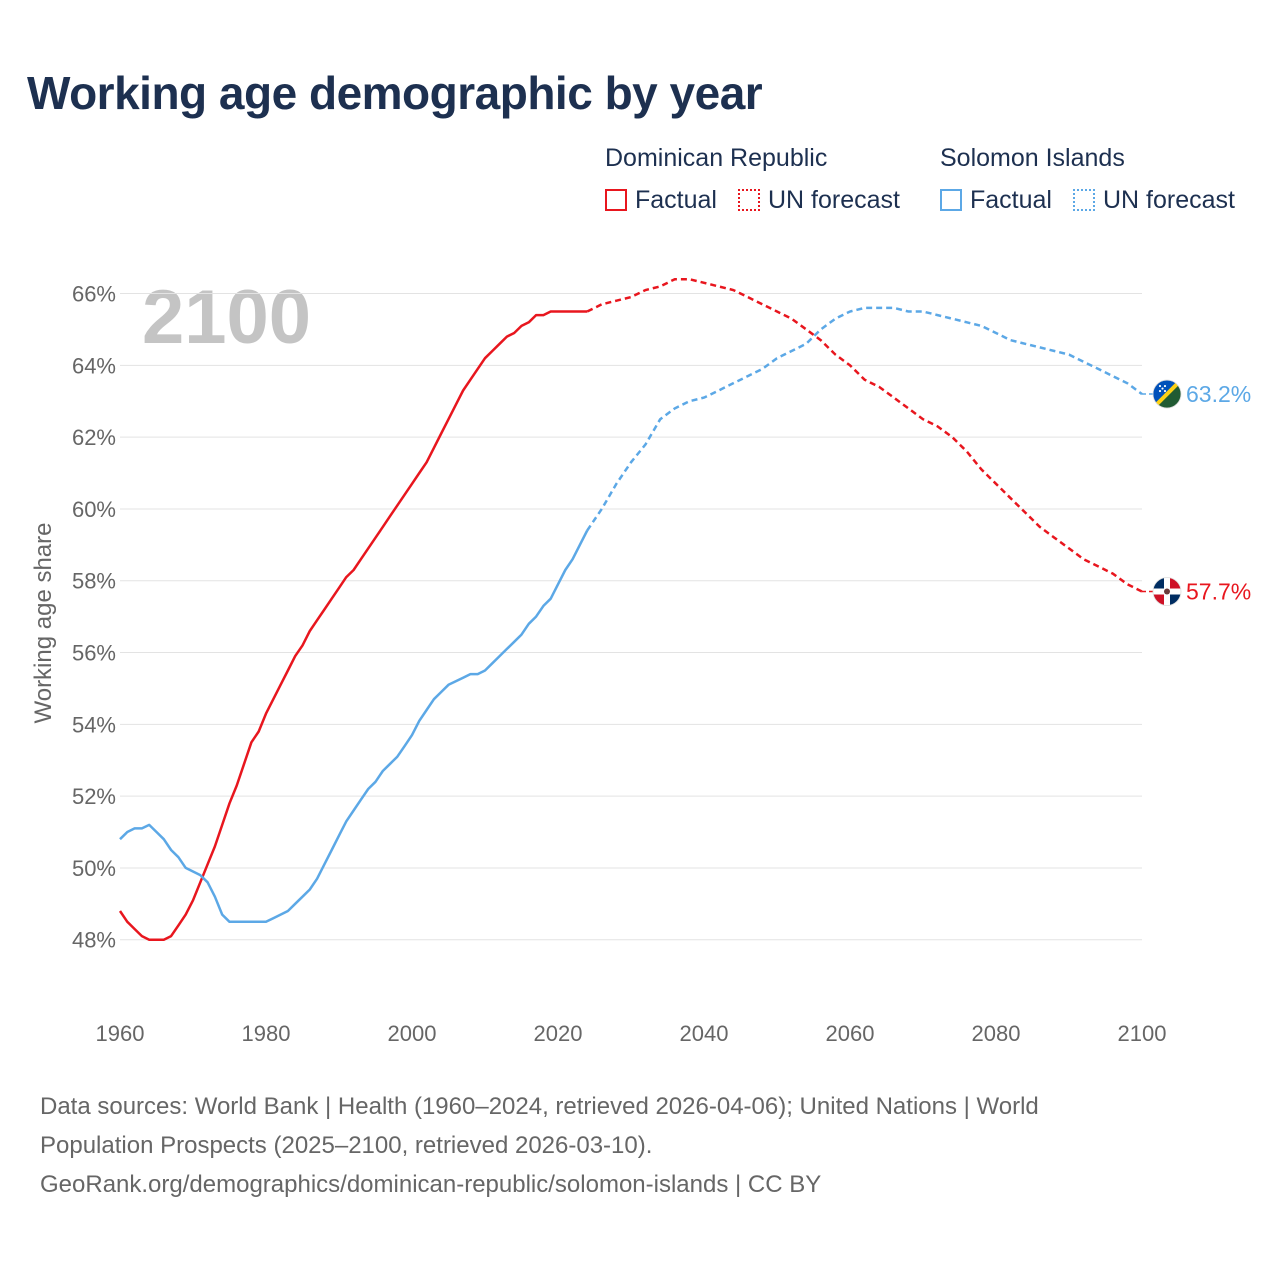 The height and width of the screenshot is (1280, 1280). I want to click on y-tick-label: 60%, so click(94, 509).